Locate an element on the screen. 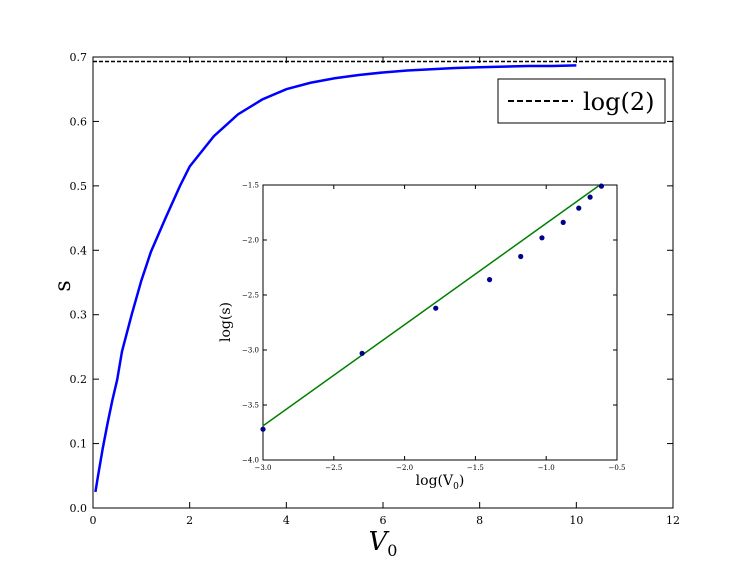 The width and height of the screenshot is (747, 564). main-y-axis-label: s is located at coordinates (63, 285).